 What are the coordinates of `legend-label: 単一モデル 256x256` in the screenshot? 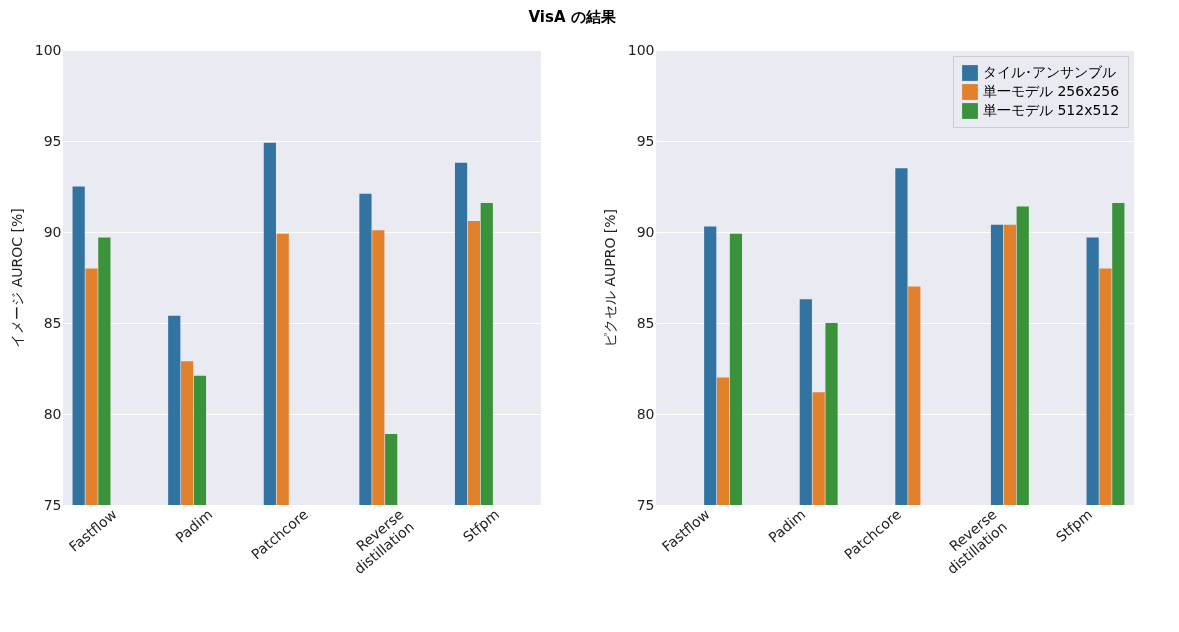 It's located at (1051, 91).